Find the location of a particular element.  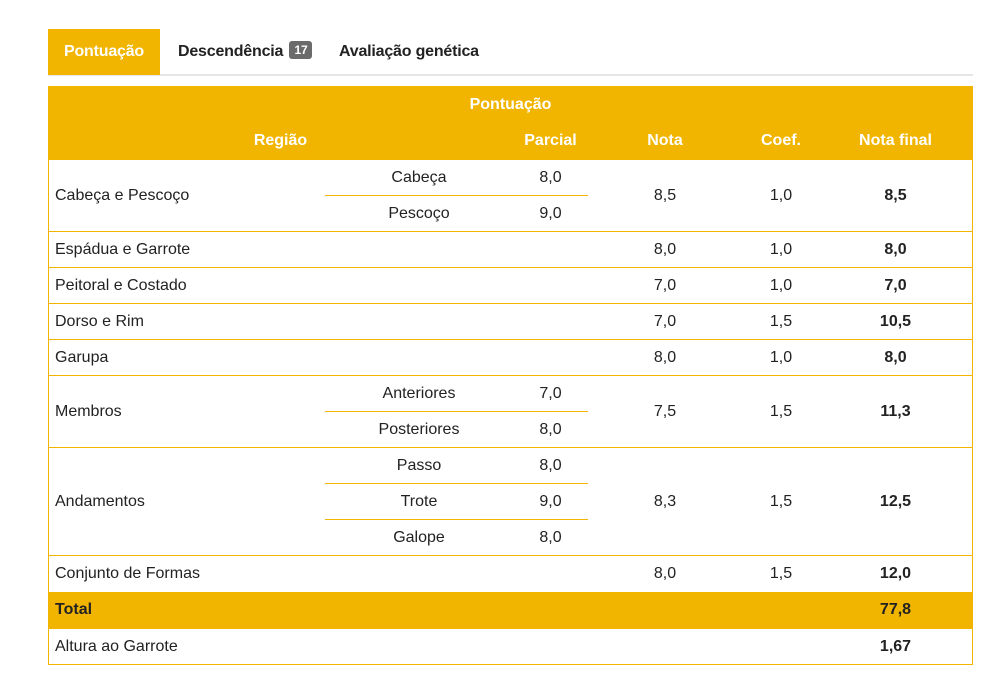

tab-descendencia: Descendência 17 is located at coordinates (245, 52).